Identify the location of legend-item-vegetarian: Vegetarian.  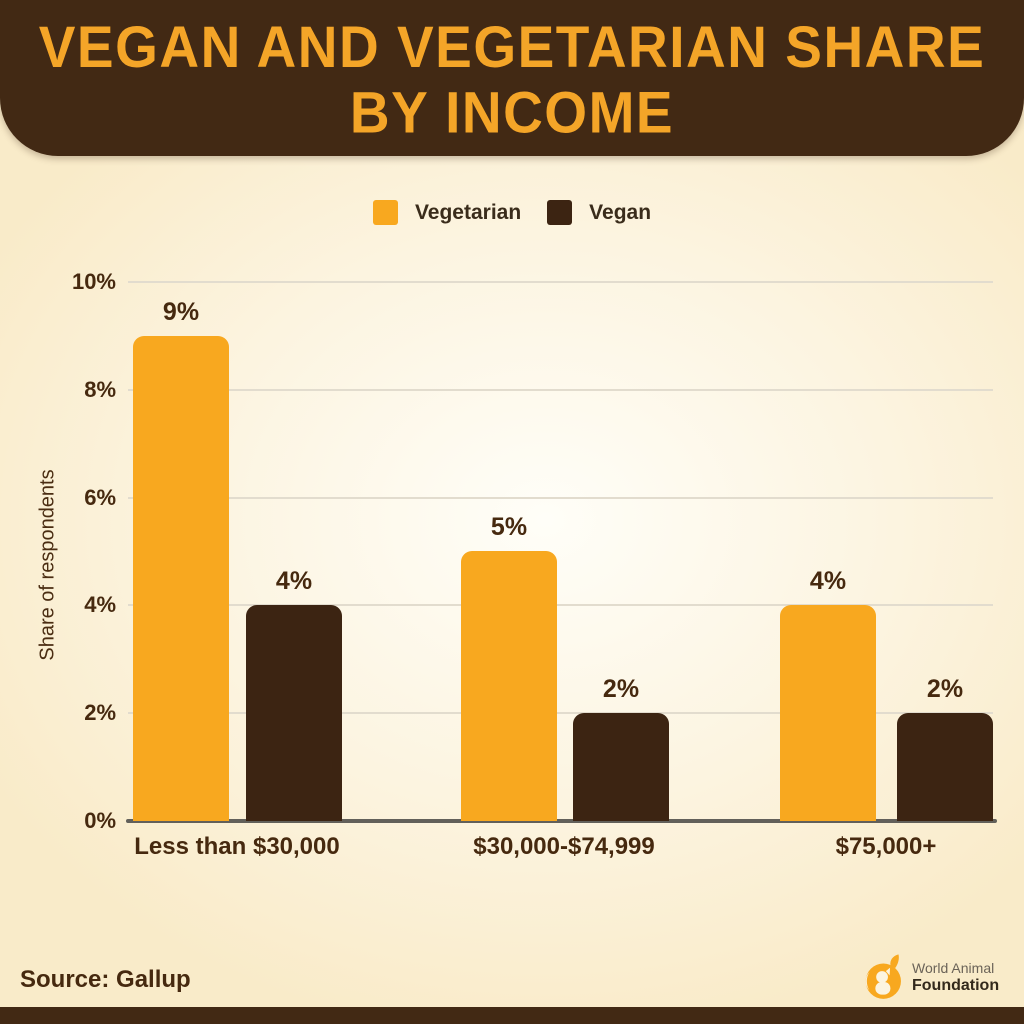
(447, 212).